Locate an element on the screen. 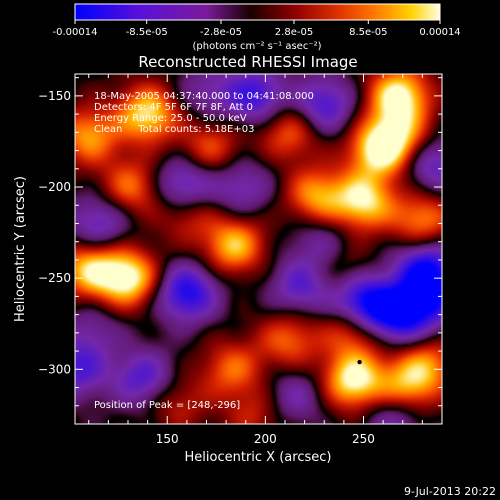 This screenshot has height=500, width=500. y-tick-label: −250 is located at coordinates (54, 278).